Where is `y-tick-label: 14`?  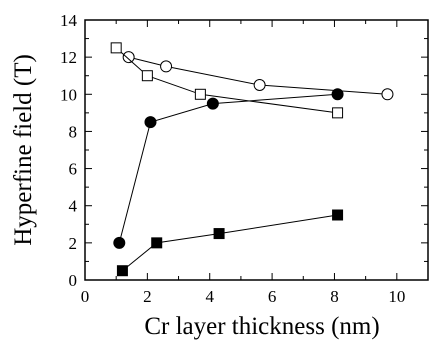
y-tick-label: 14 is located at coordinates (69, 20).